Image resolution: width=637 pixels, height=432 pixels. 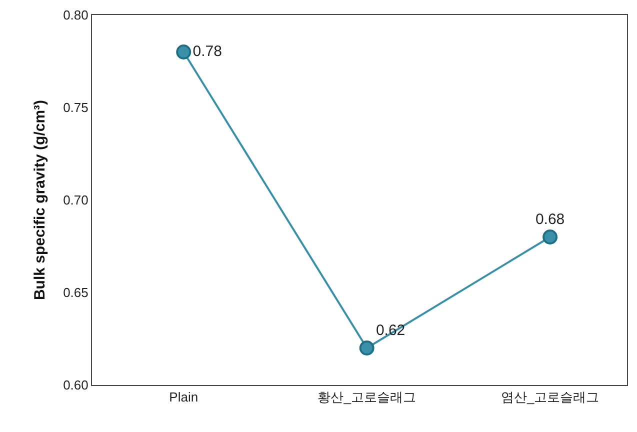 What do you see at coordinates (550, 397) in the screenshot?
I see `x-tick-label: 염산_고로슬래그` at bounding box center [550, 397].